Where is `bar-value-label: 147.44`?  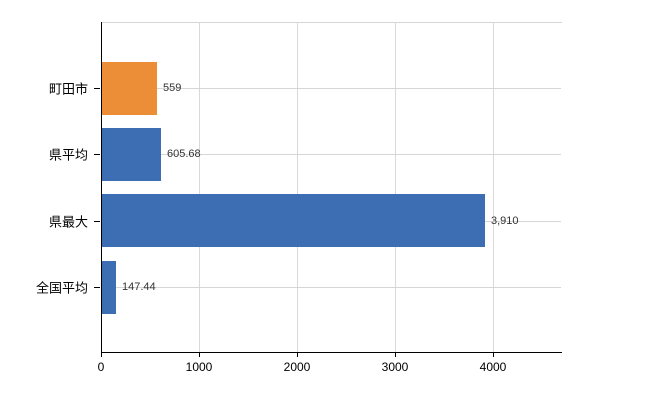 bar-value-label: 147.44 is located at coordinates (139, 287).